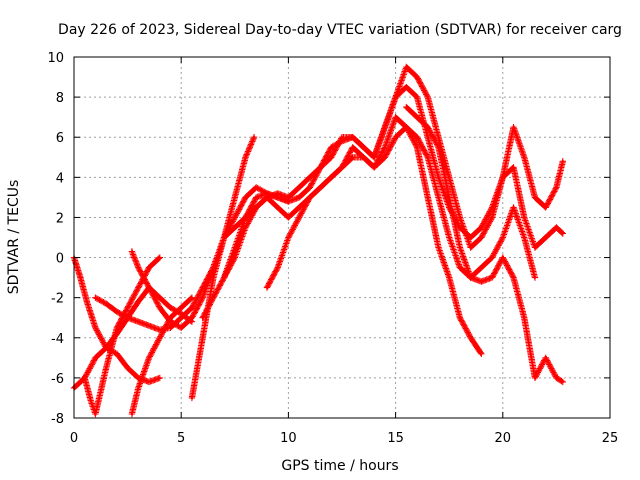  I want to click on y-tick-label: -2, so click(57, 299).